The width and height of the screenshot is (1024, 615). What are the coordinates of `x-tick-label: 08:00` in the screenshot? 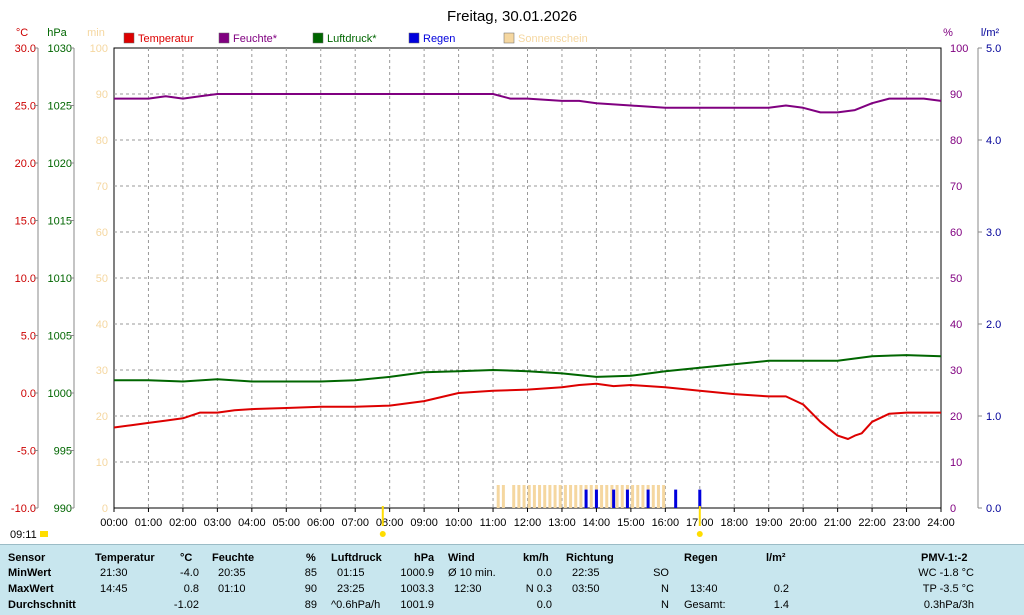 It's located at (390, 523).